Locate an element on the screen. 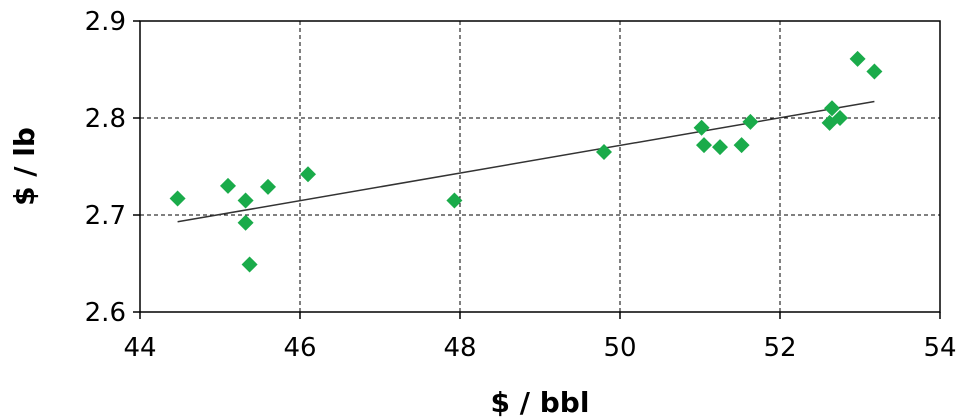  x-tick-label: 54 is located at coordinates (939, 348).